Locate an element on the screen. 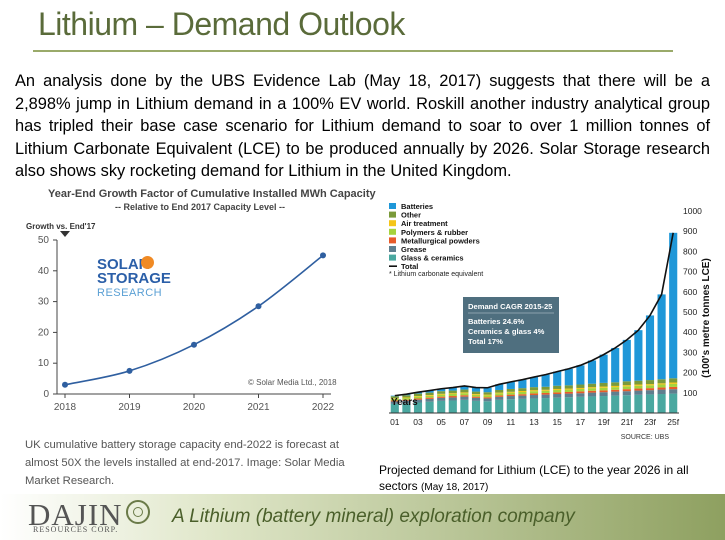 This screenshot has height=540, width=725. x-tick-label: 23f is located at coordinates (650, 422).